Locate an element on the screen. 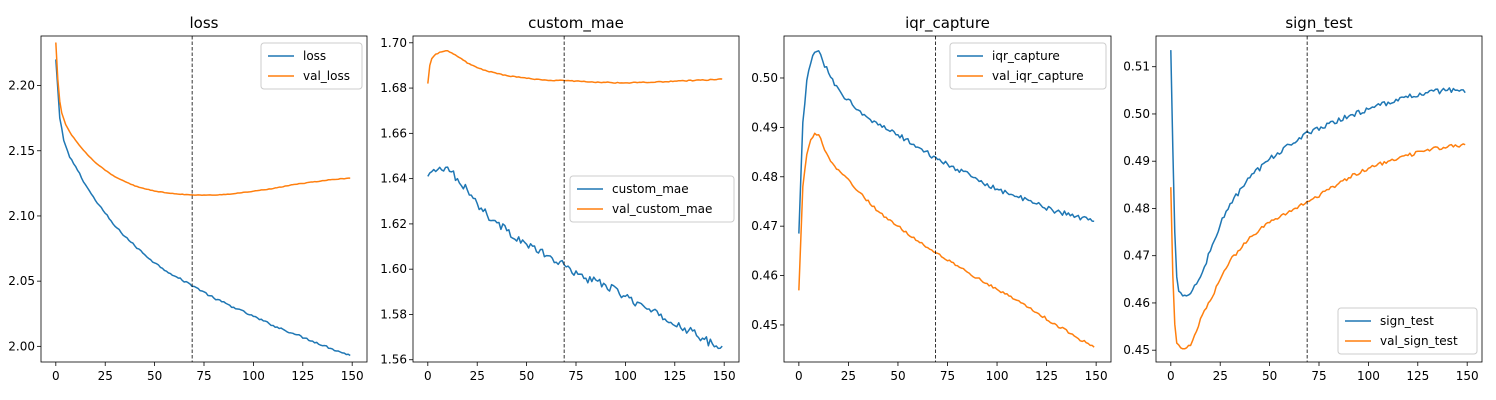 The image size is (1496, 400). y-tick-label: 1.56 is located at coordinates (393, 360).